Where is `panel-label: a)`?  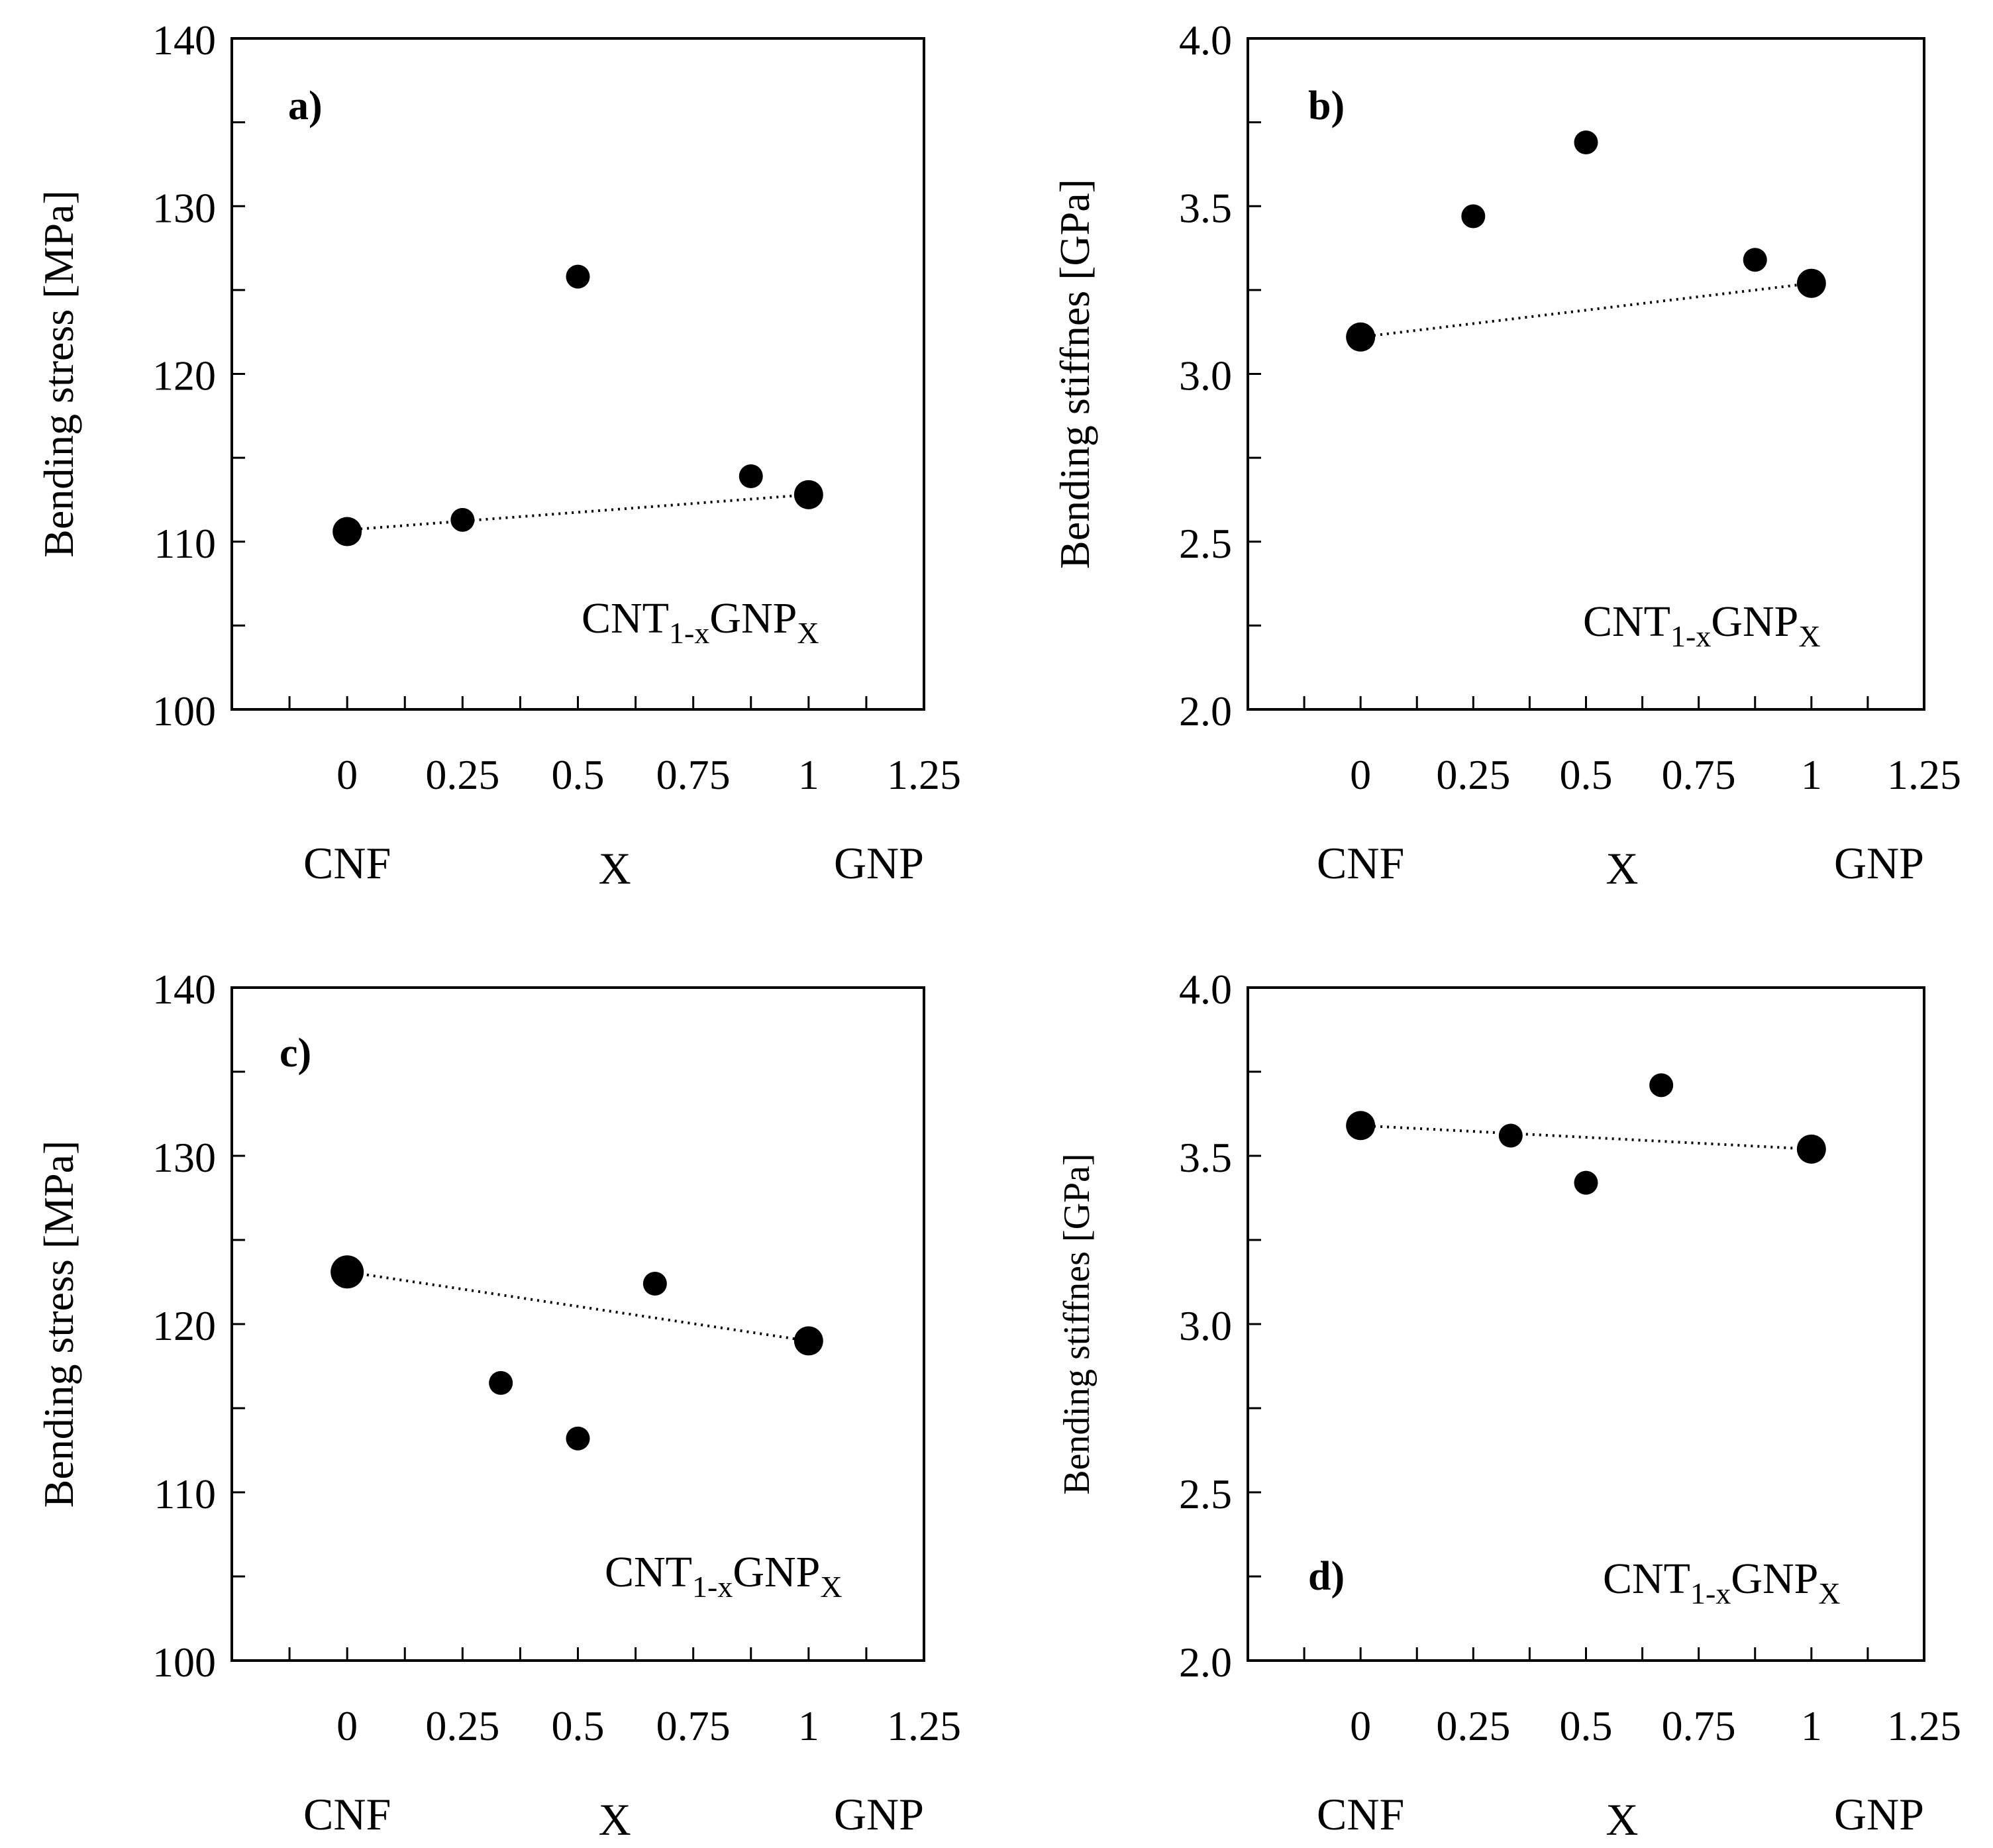 panel-label: a) is located at coordinates (306, 106).